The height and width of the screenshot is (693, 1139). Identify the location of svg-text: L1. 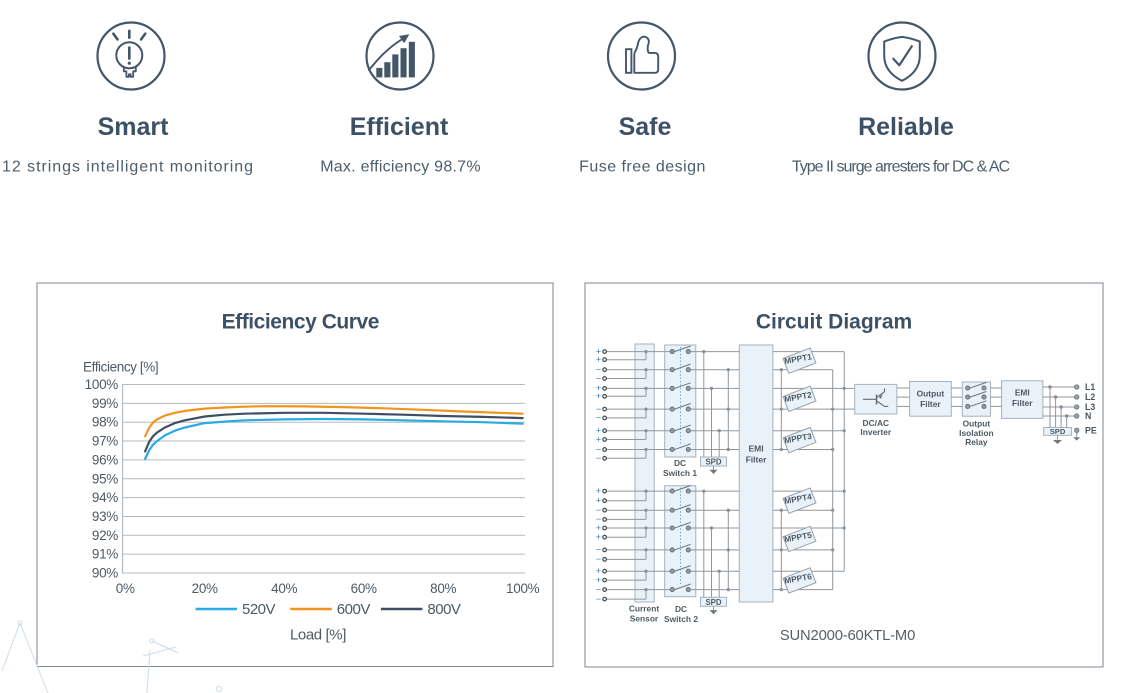
(1090, 387).